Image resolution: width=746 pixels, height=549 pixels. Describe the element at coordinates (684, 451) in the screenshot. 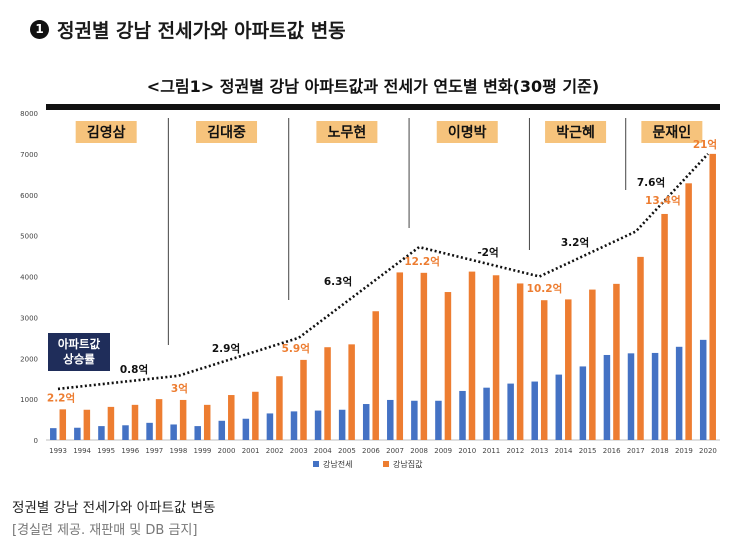

I see `x-tick-label: 2019` at that location.